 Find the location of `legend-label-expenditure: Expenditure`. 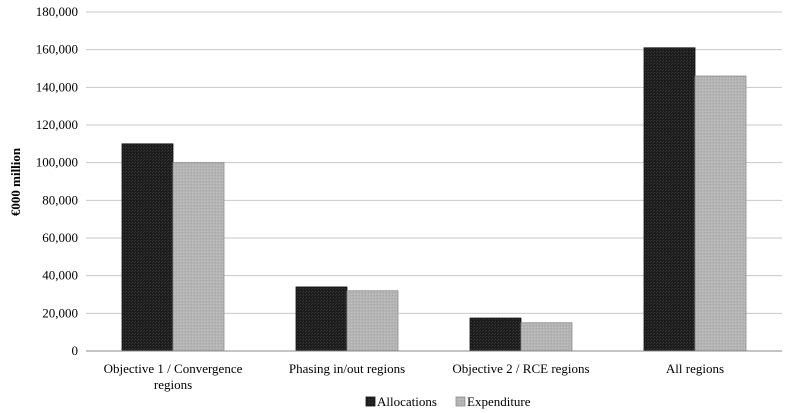

legend-label-expenditure: Expenditure is located at coordinates (499, 401).